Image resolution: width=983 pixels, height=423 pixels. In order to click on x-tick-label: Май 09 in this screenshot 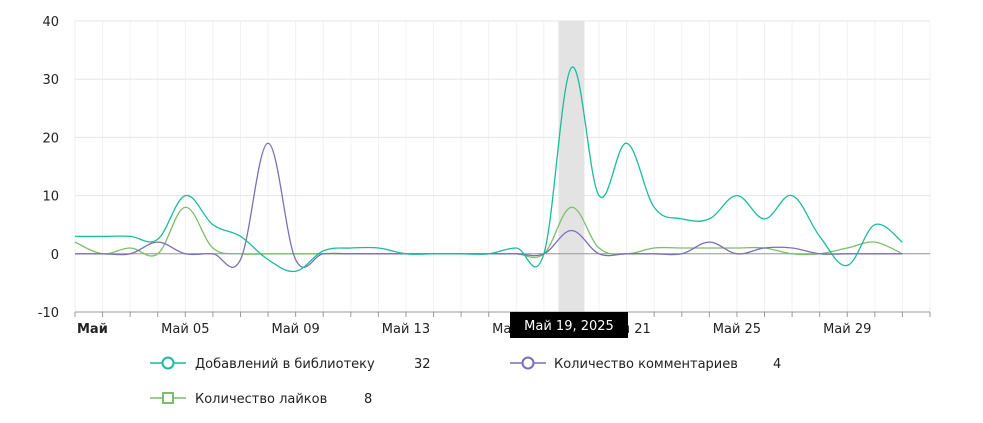, I will do `click(295, 329)`.